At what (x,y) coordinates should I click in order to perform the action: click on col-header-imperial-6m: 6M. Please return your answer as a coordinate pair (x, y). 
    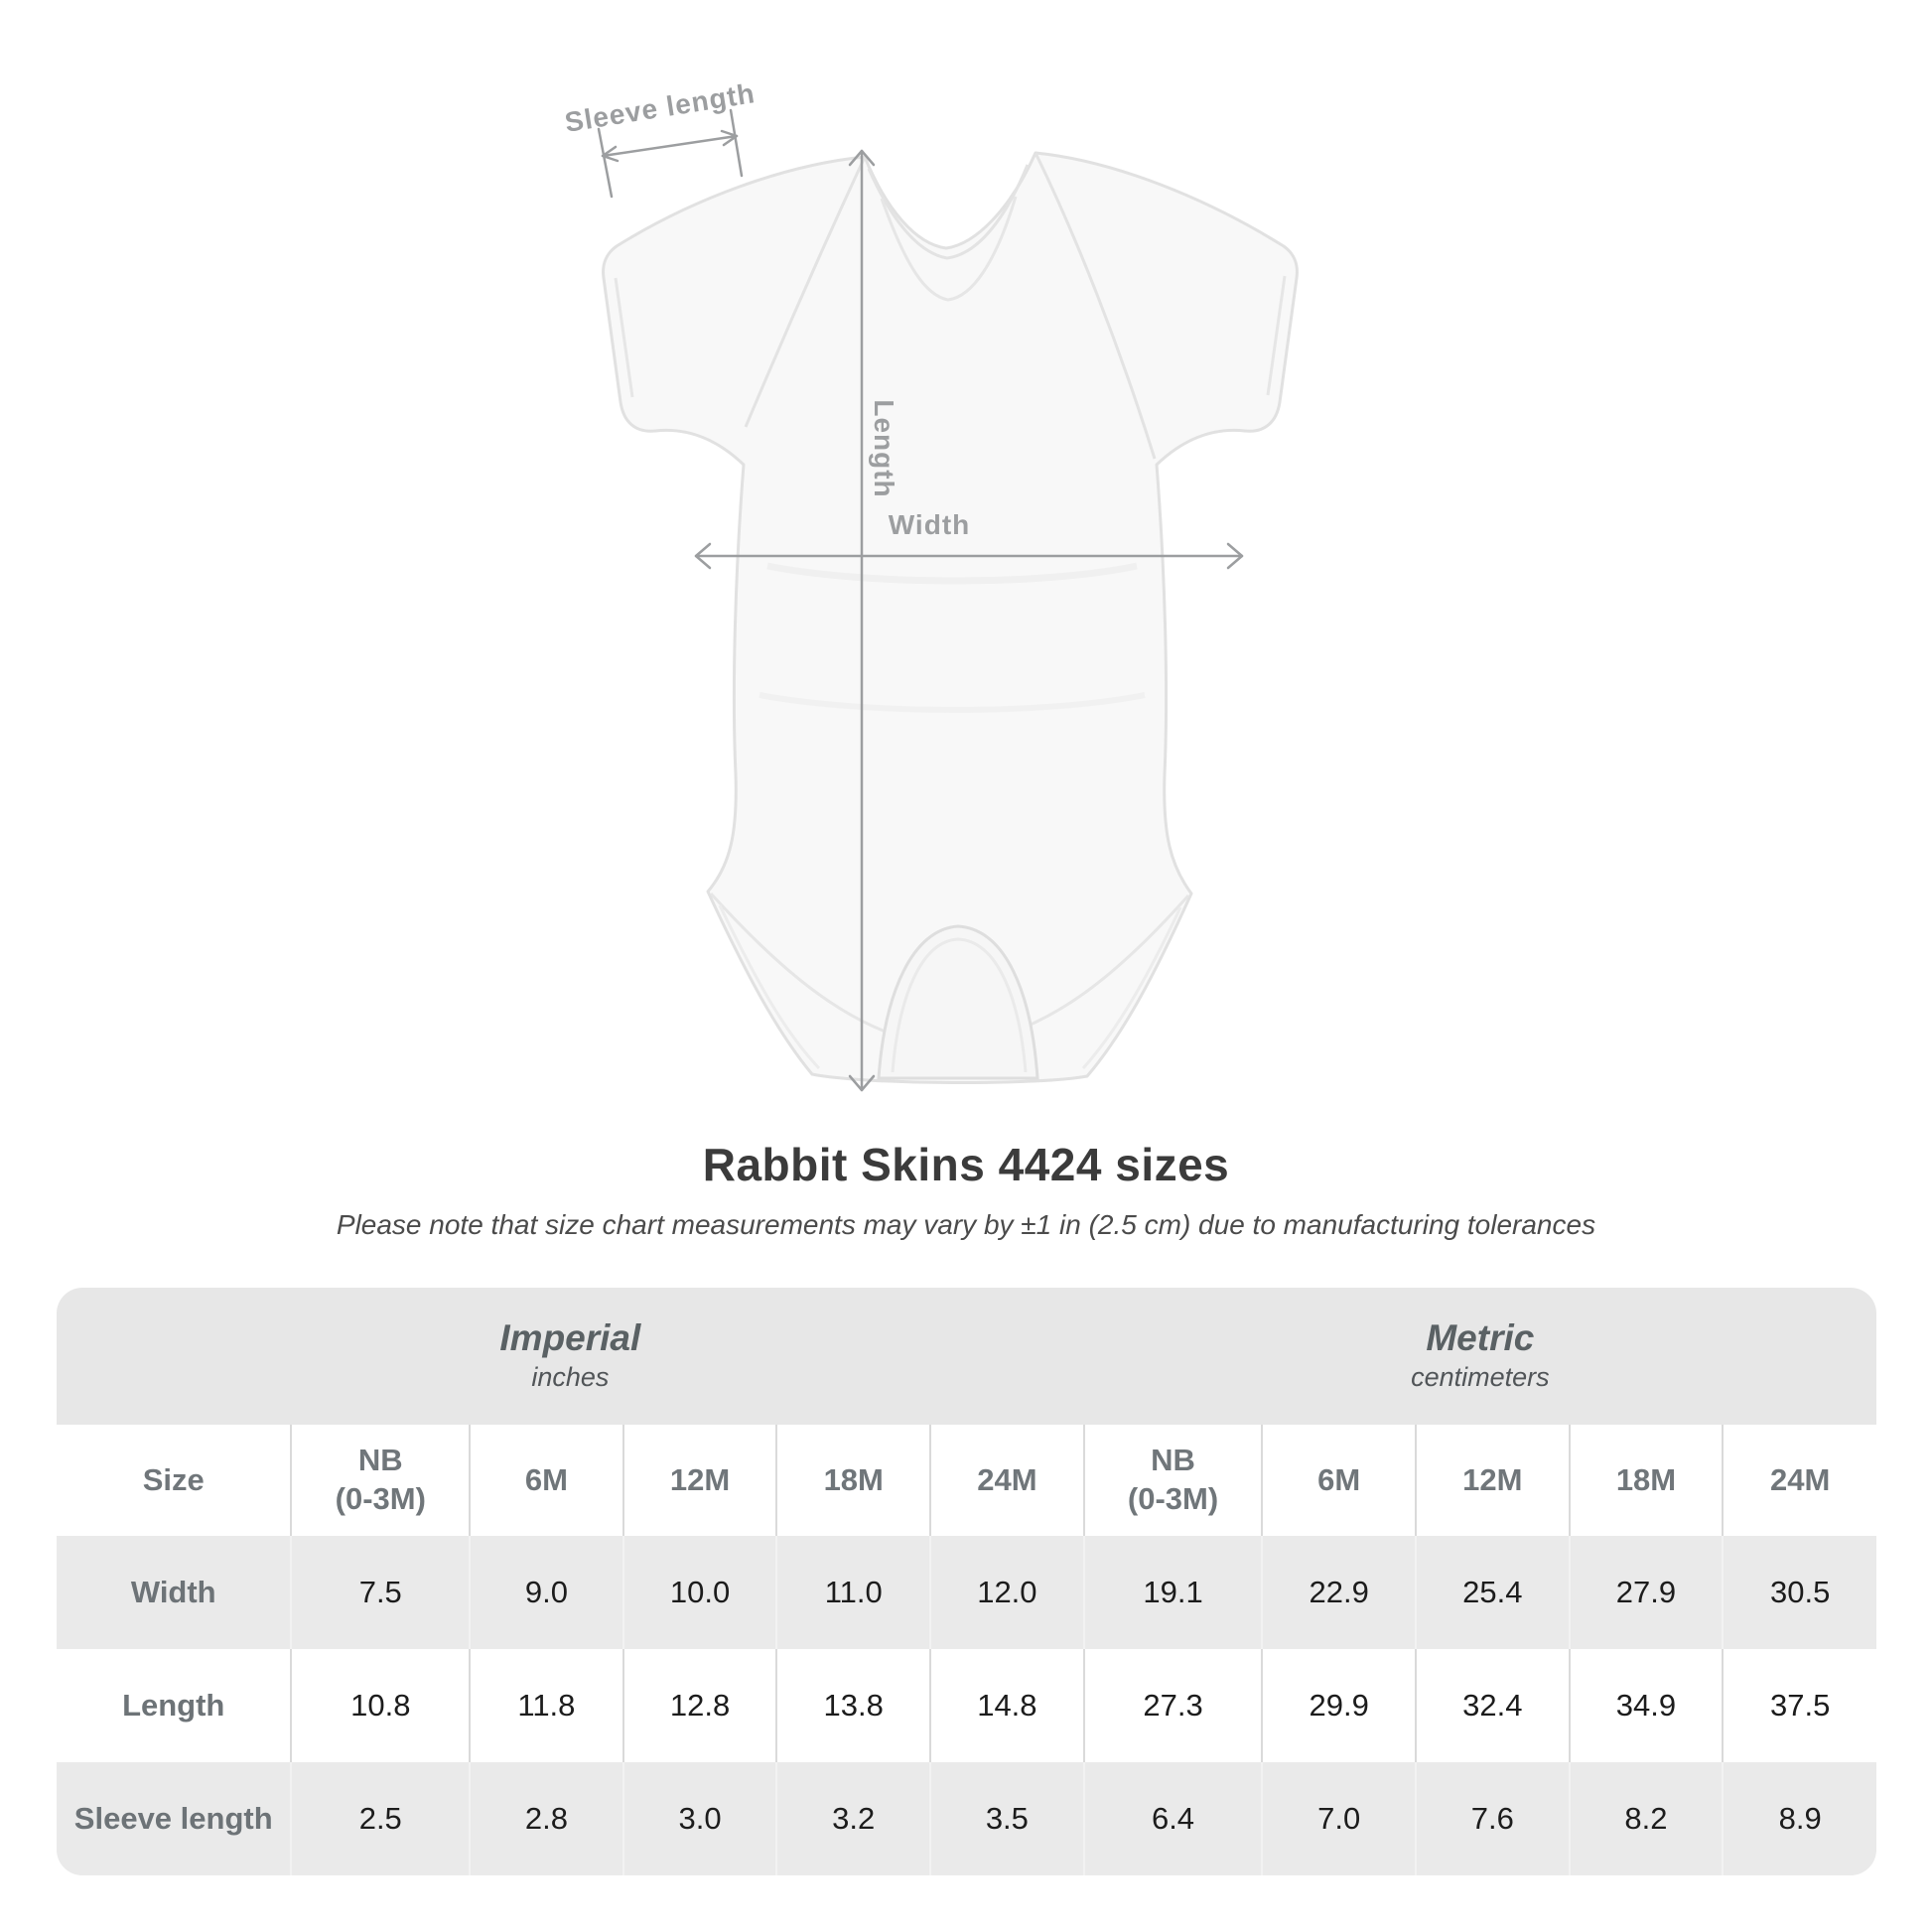
    Looking at the image, I should click on (546, 1480).